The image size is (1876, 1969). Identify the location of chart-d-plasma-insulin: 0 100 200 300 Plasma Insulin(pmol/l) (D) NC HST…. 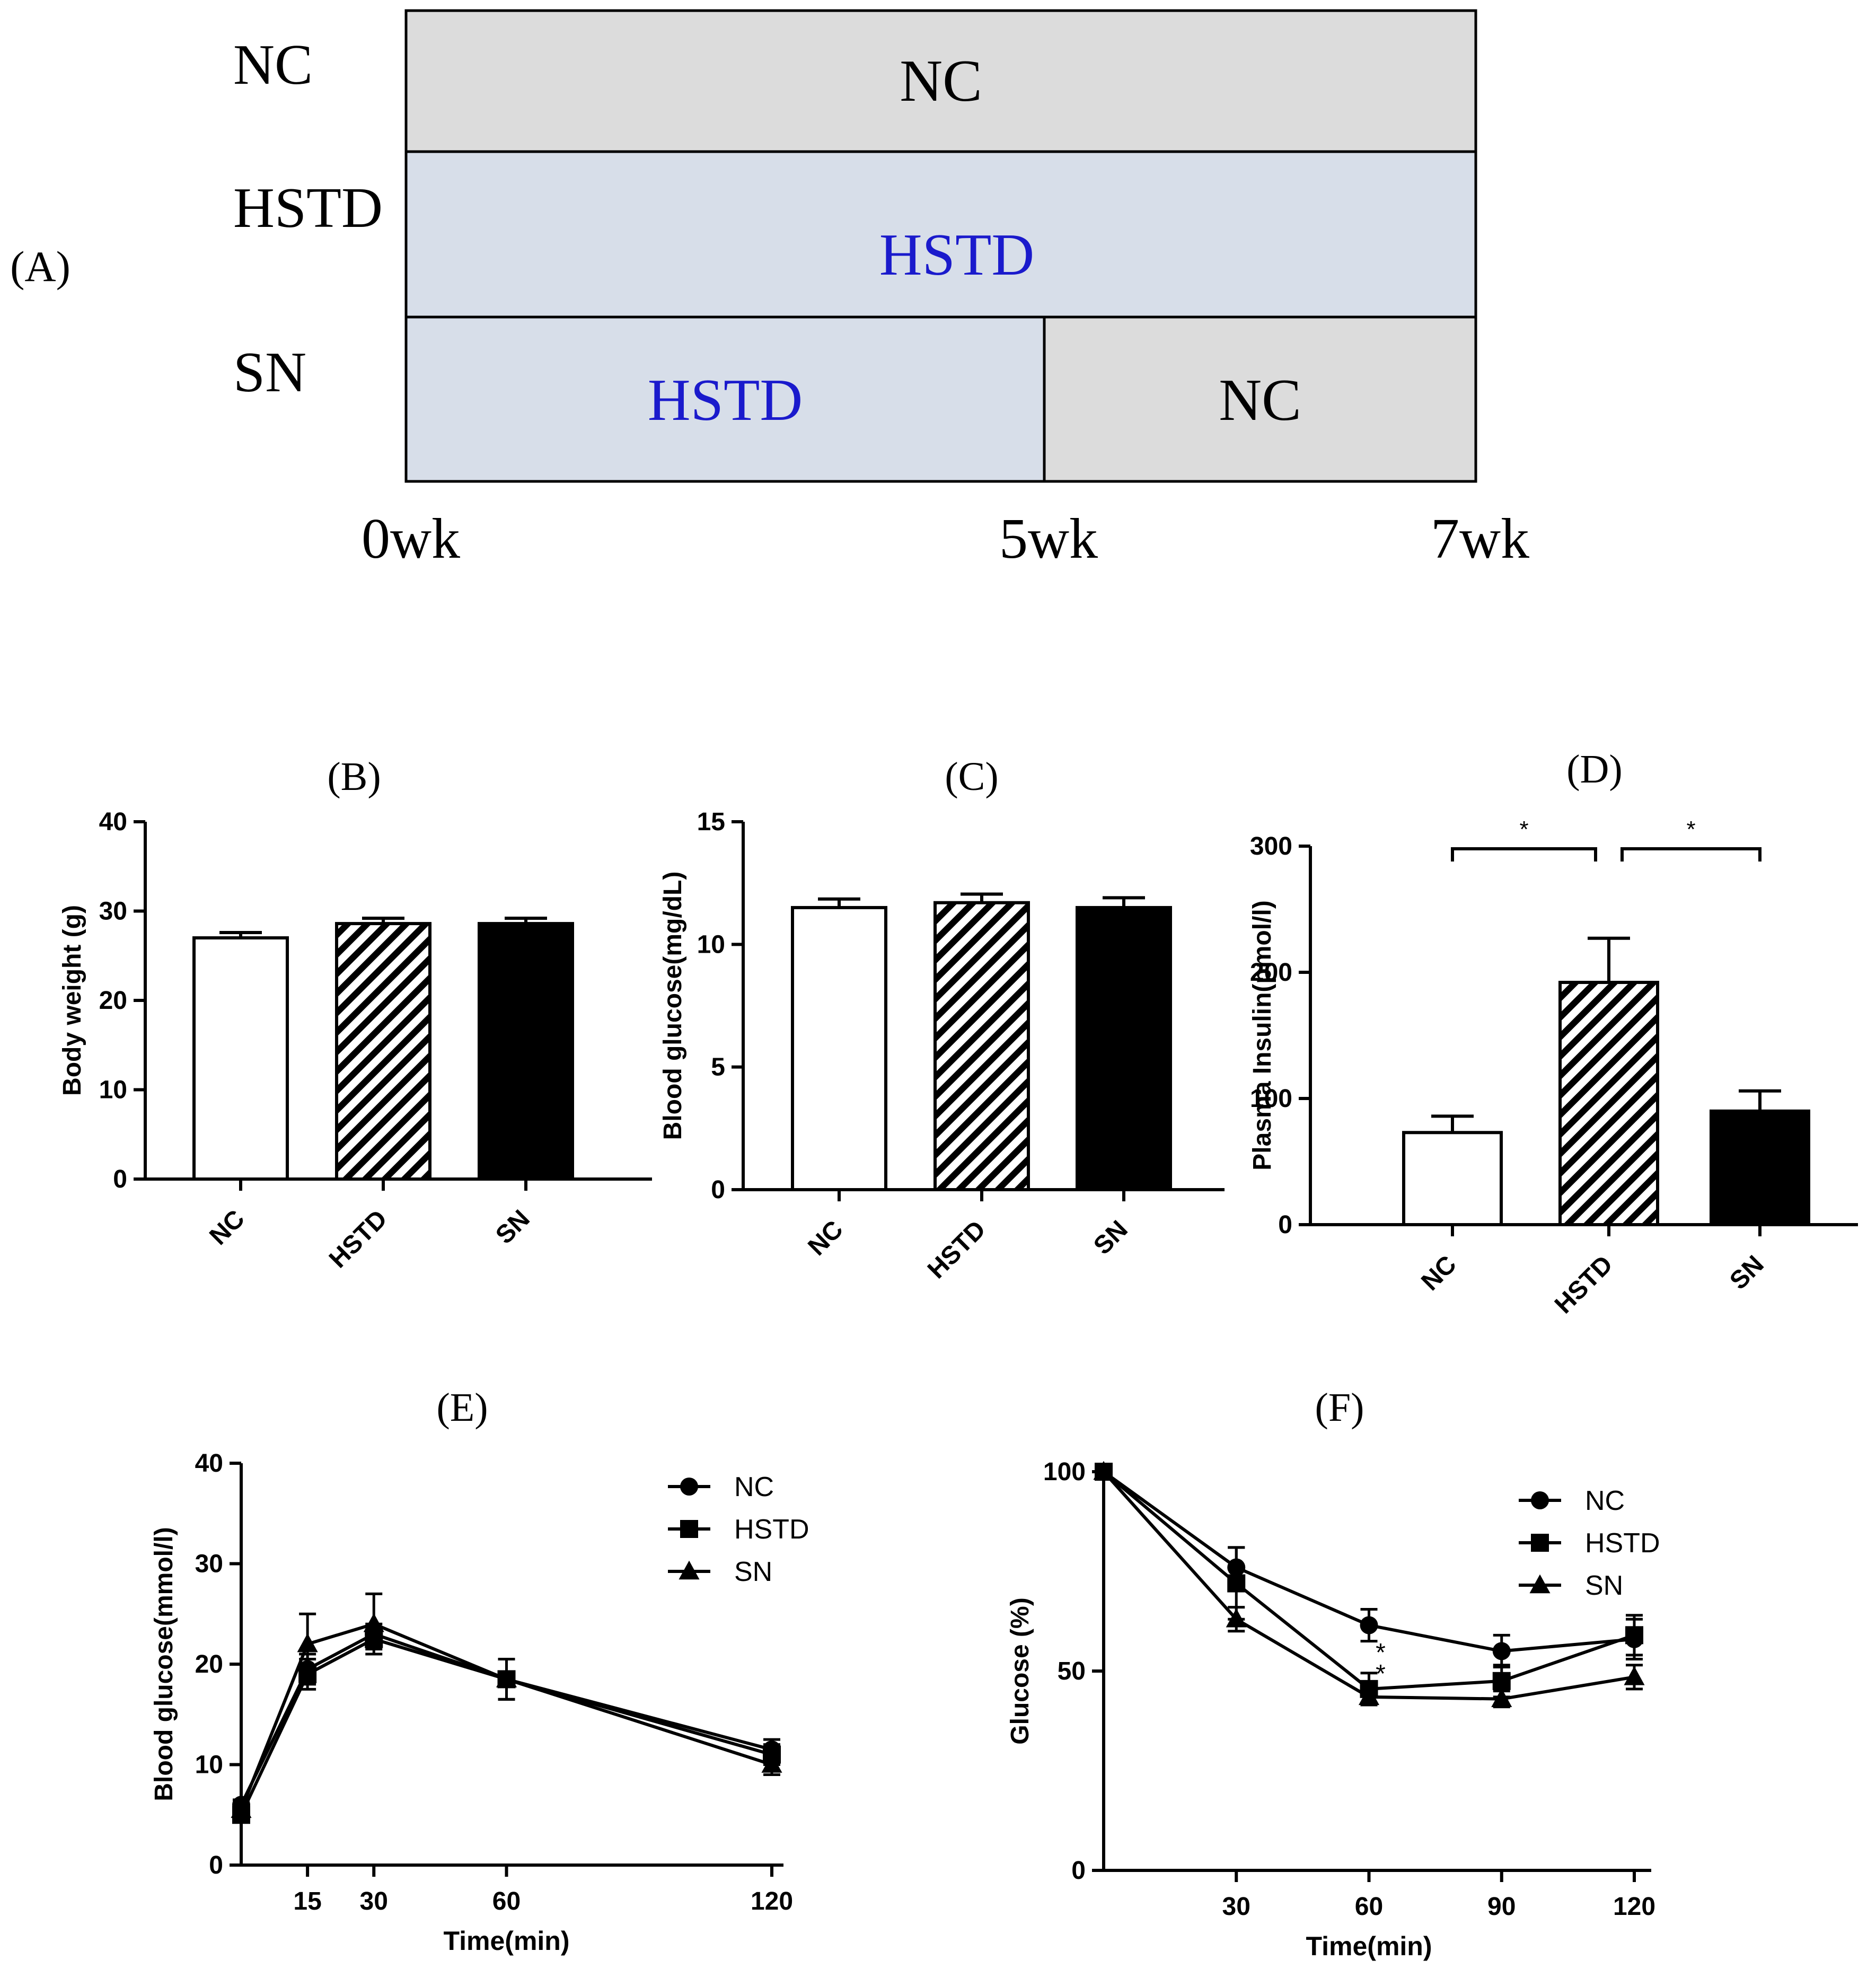
(1553, 1033).